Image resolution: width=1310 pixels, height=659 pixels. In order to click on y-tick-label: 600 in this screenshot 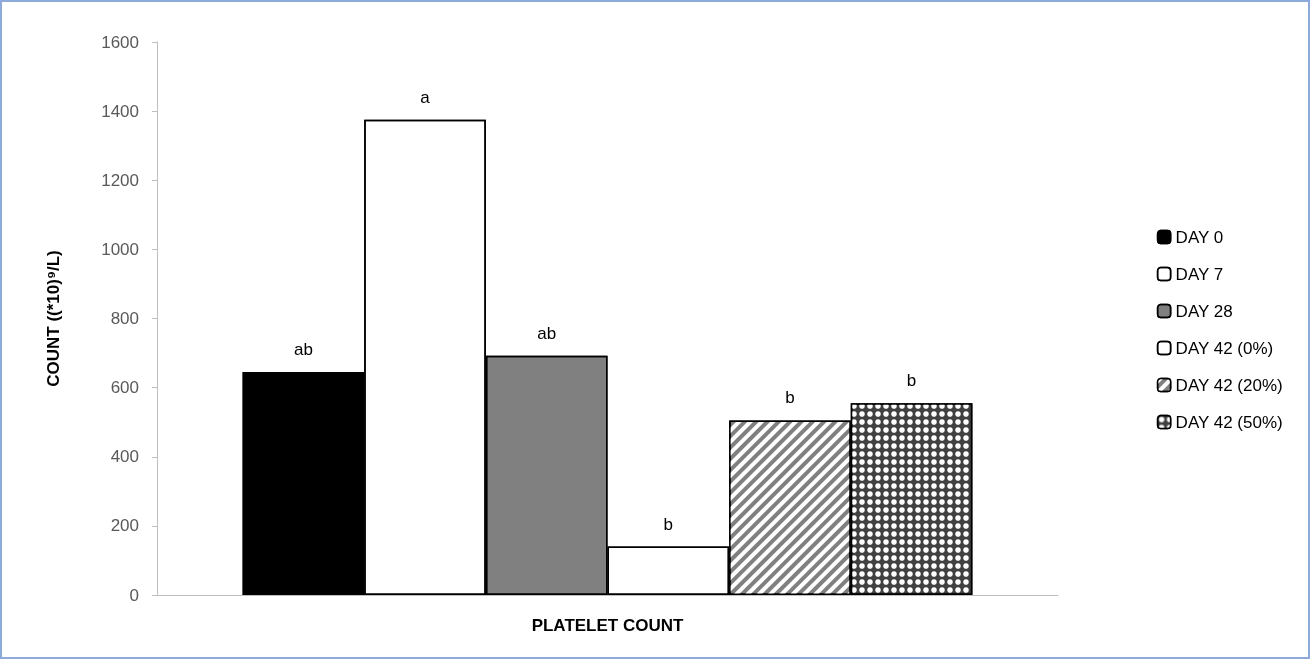, I will do `click(124, 388)`.